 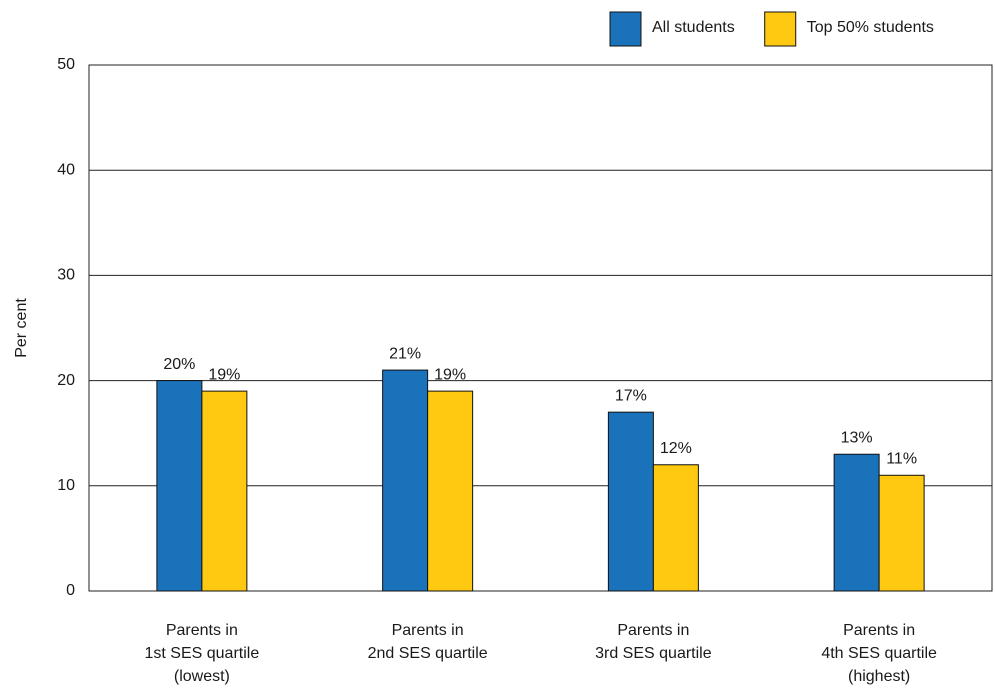 I want to click on x-tick-label-line: 3rd SES quartile, so click(x=653, y=653).